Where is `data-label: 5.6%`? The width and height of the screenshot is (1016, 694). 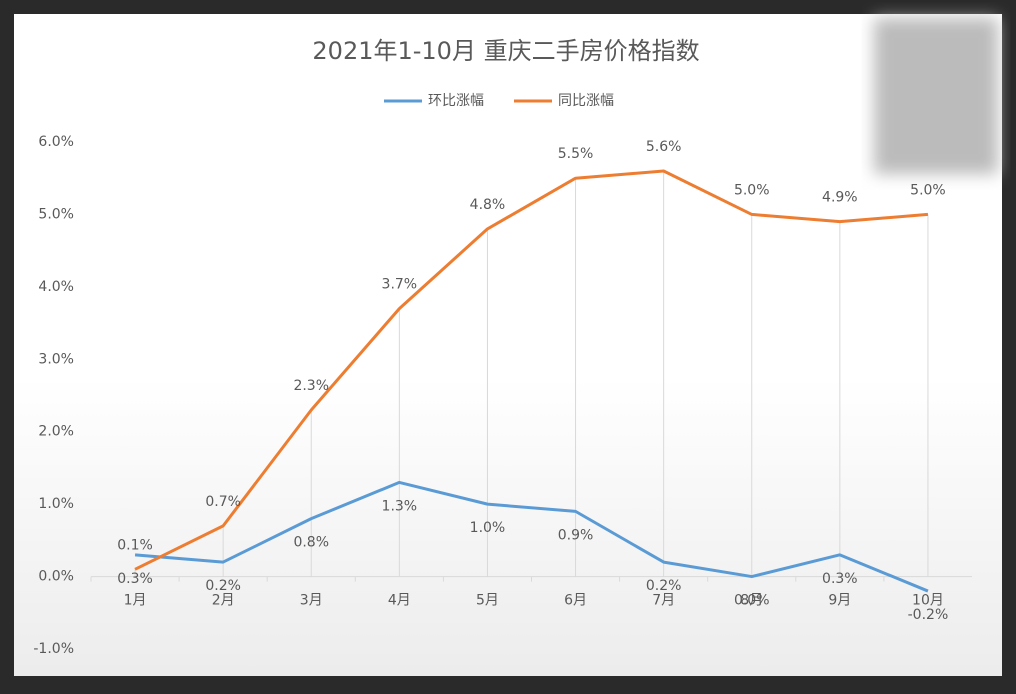
data-label: 5.6% is located at coordinates (664, 147).